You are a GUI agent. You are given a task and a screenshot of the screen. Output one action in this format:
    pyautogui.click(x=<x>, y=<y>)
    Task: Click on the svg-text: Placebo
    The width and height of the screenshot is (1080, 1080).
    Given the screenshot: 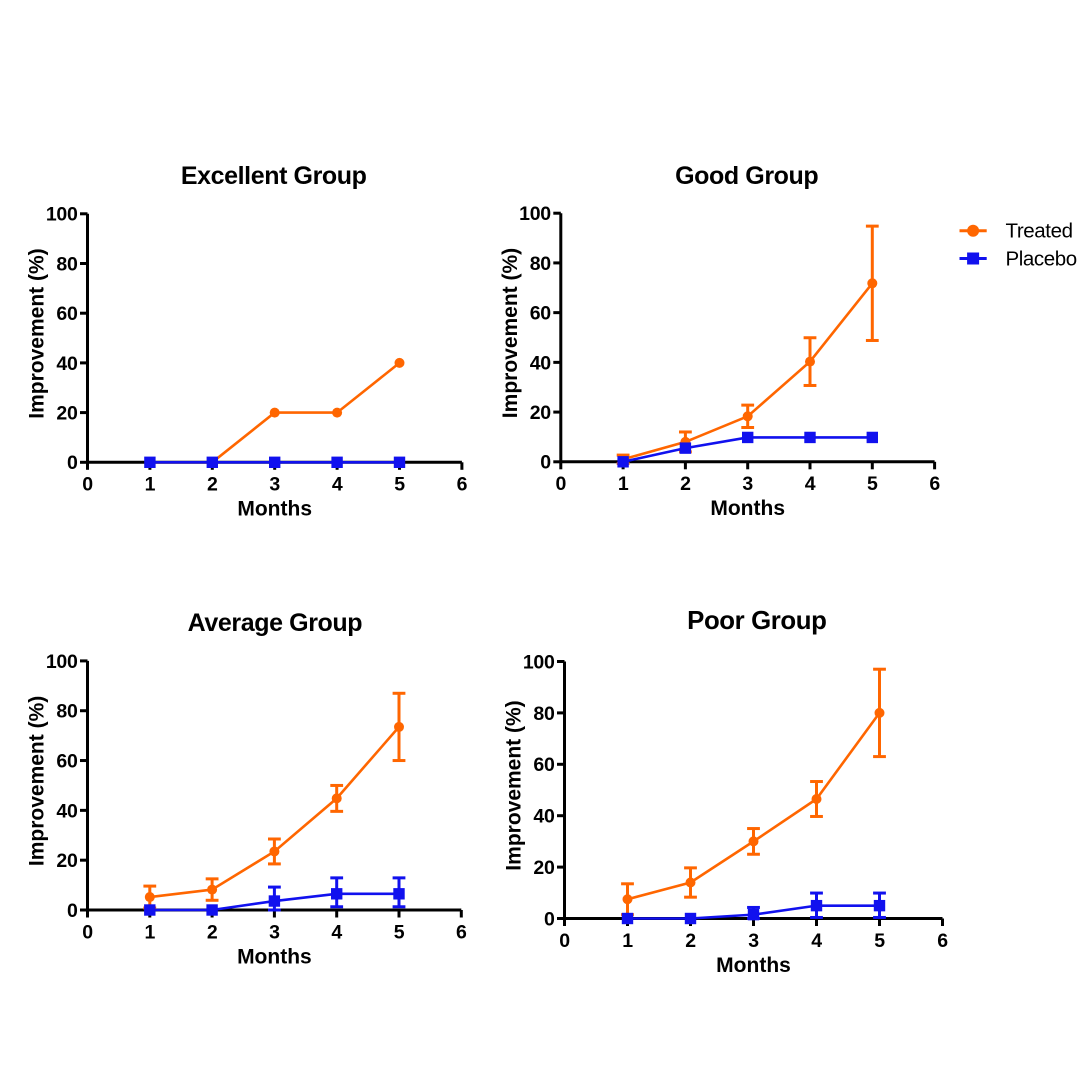 What is the action you would take?
    pyautogui.click(x=1041, y=258)
    